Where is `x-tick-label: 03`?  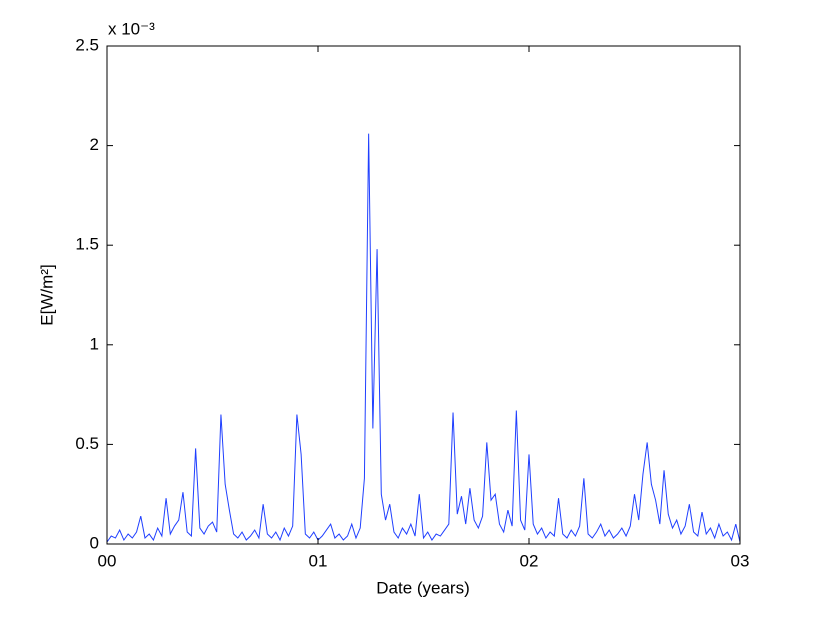 x-tick-label: 03 is located at coordinates (740, 560).